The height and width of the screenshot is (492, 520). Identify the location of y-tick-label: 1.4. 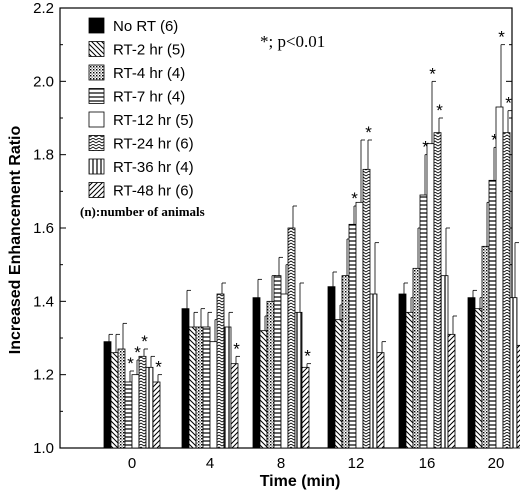
(43, 301).